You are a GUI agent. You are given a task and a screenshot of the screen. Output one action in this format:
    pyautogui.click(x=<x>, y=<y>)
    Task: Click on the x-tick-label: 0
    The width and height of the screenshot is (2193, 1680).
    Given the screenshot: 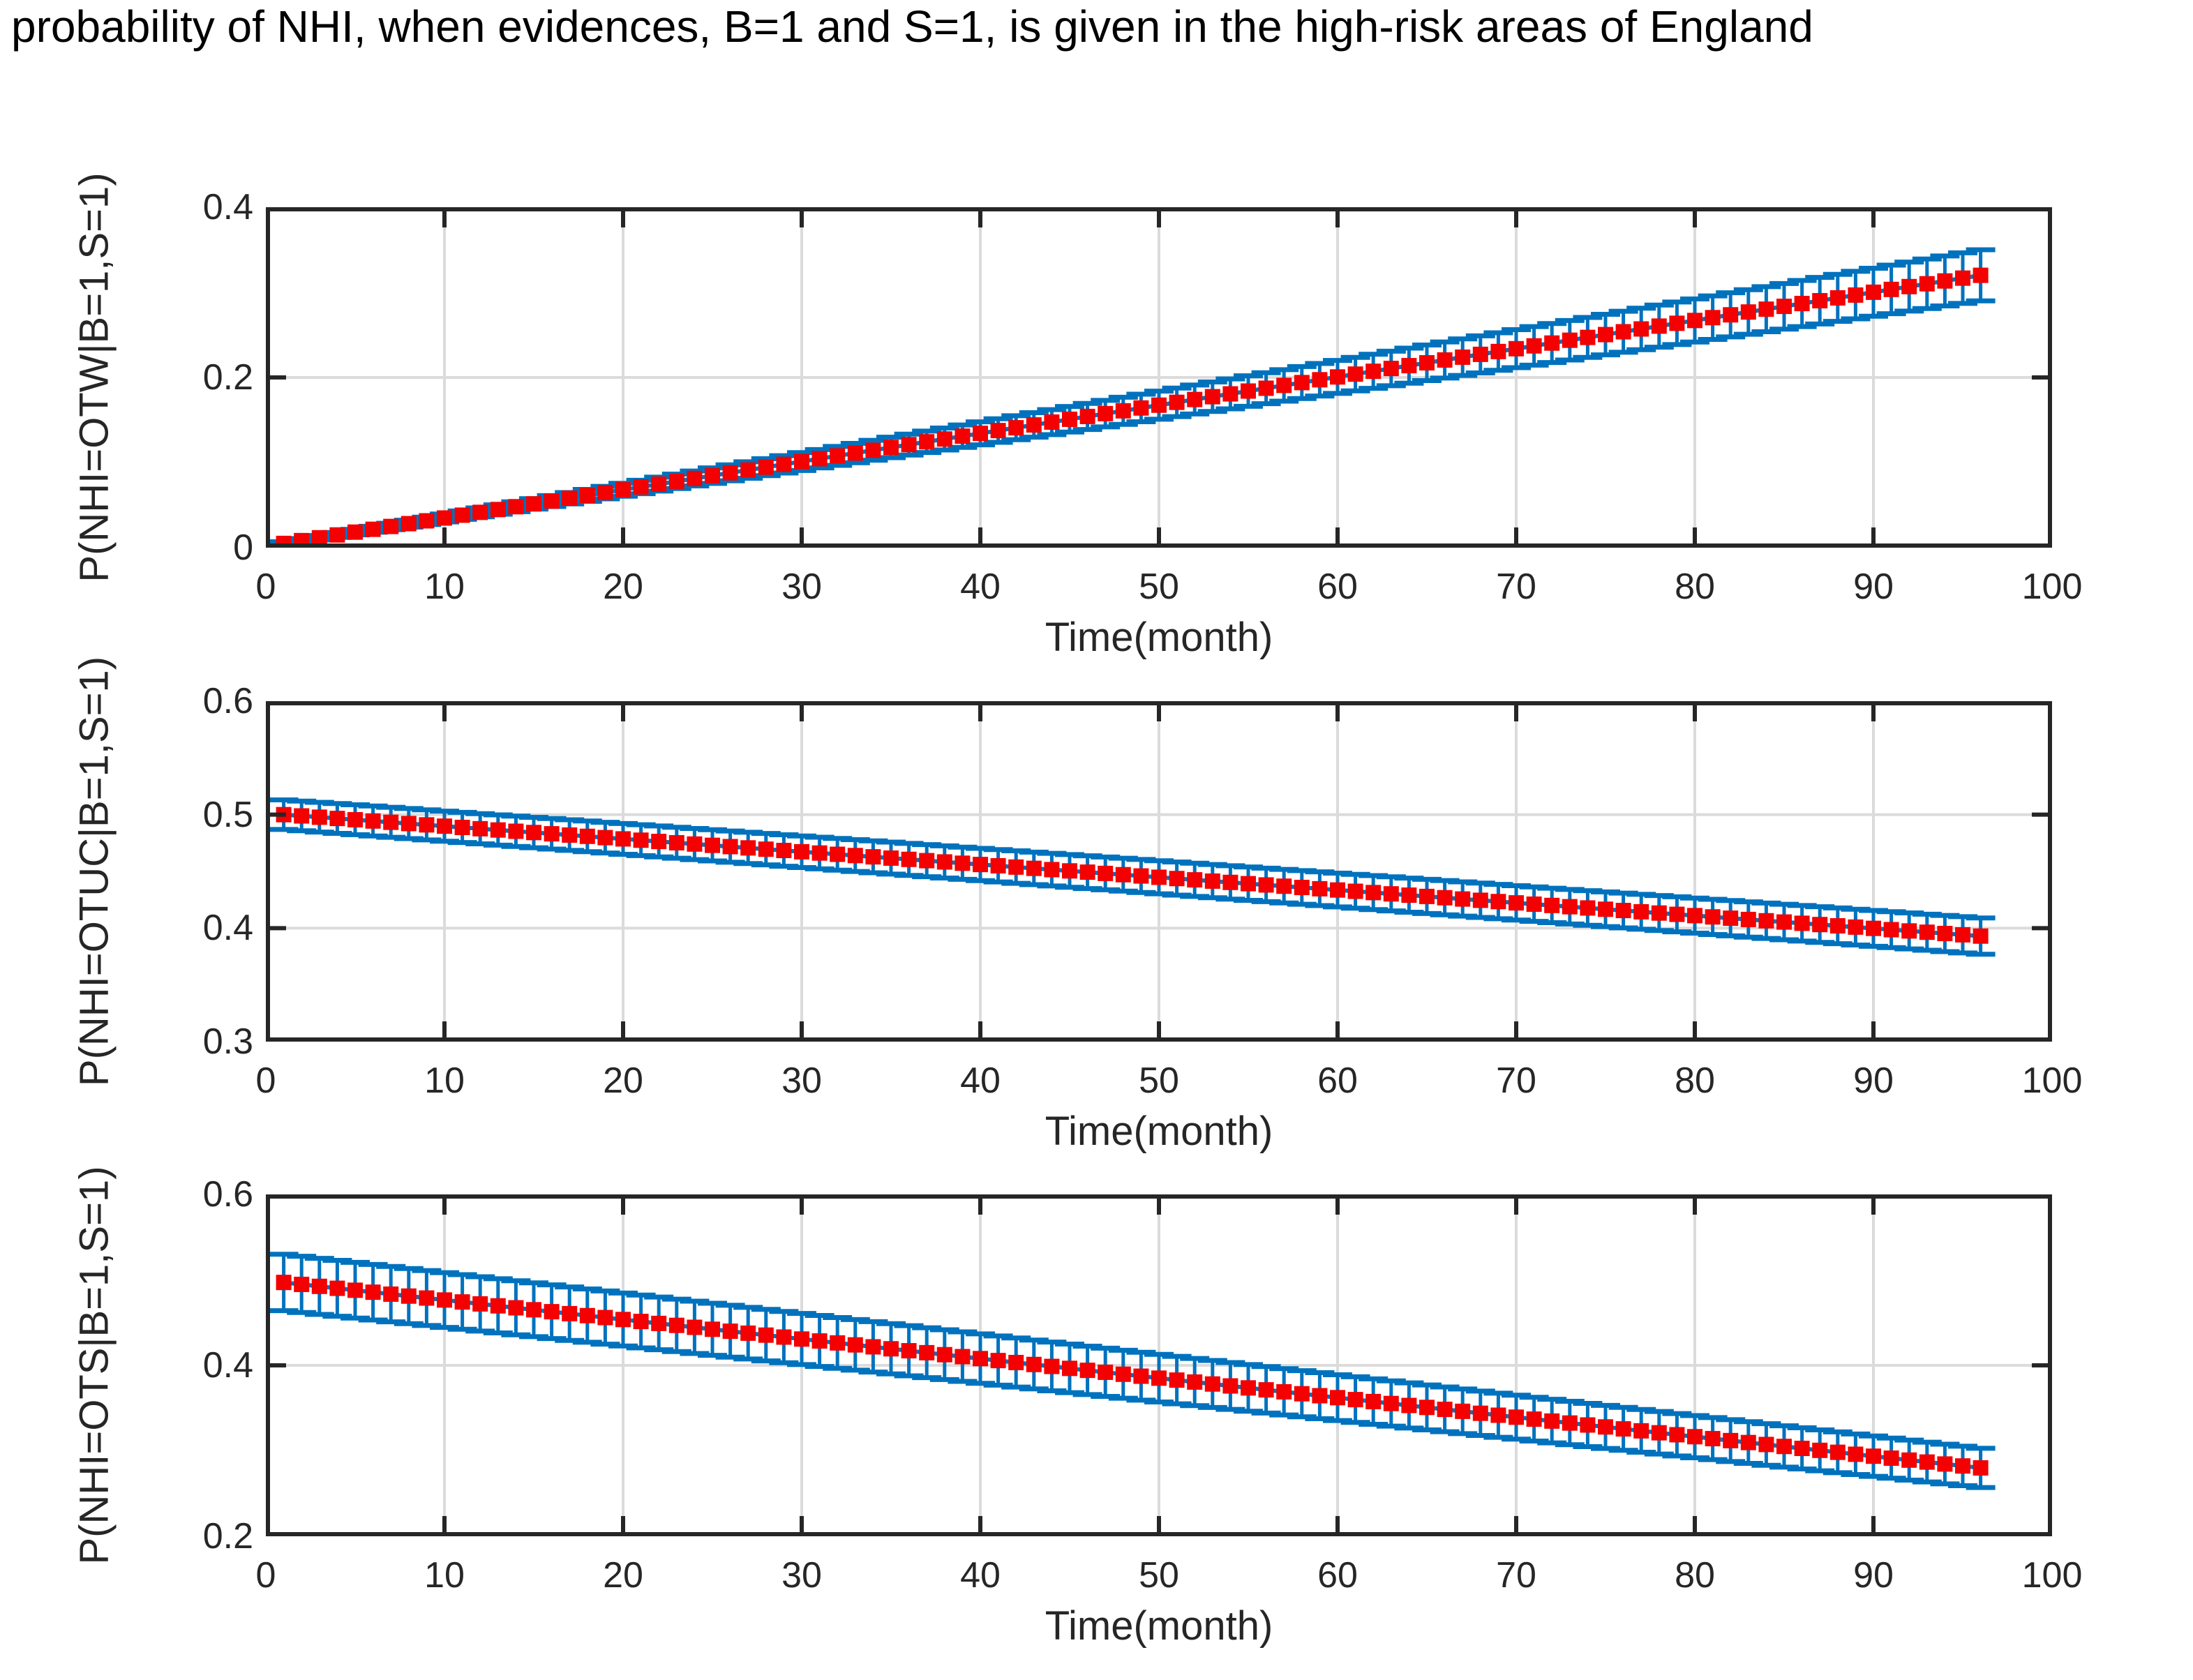 What is the action you would take?
    pyautogui.click(x=266, y=587)
    